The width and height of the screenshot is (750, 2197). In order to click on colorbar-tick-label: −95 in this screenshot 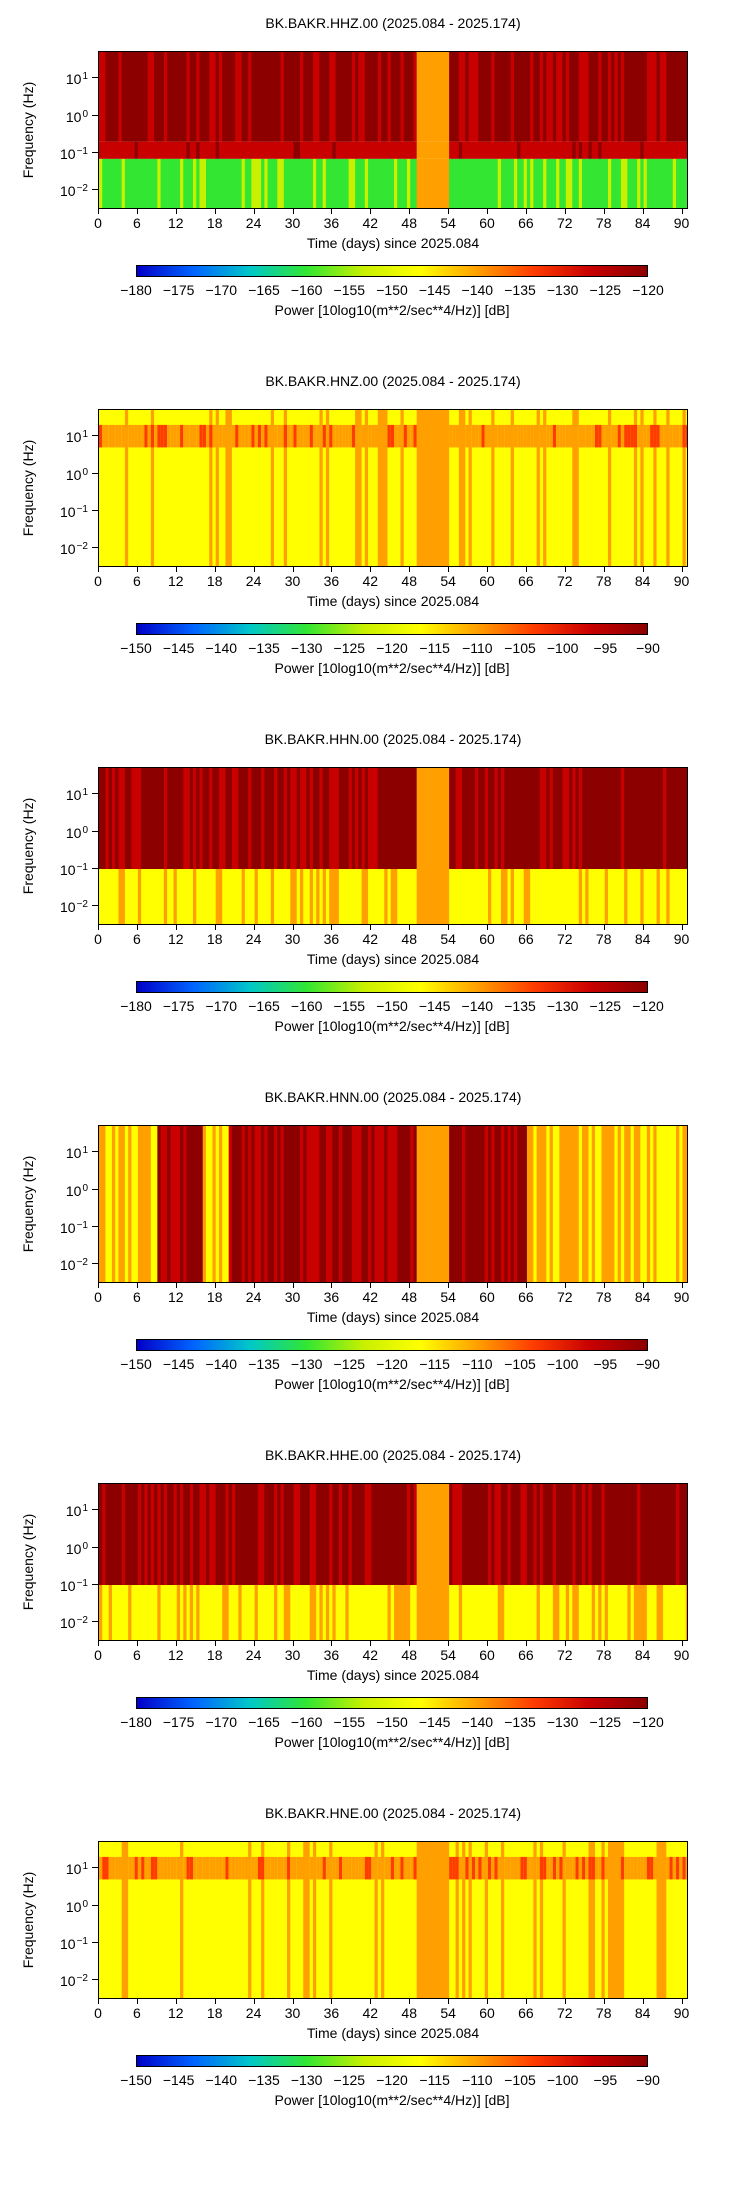, I will do `click(605, 648)`.